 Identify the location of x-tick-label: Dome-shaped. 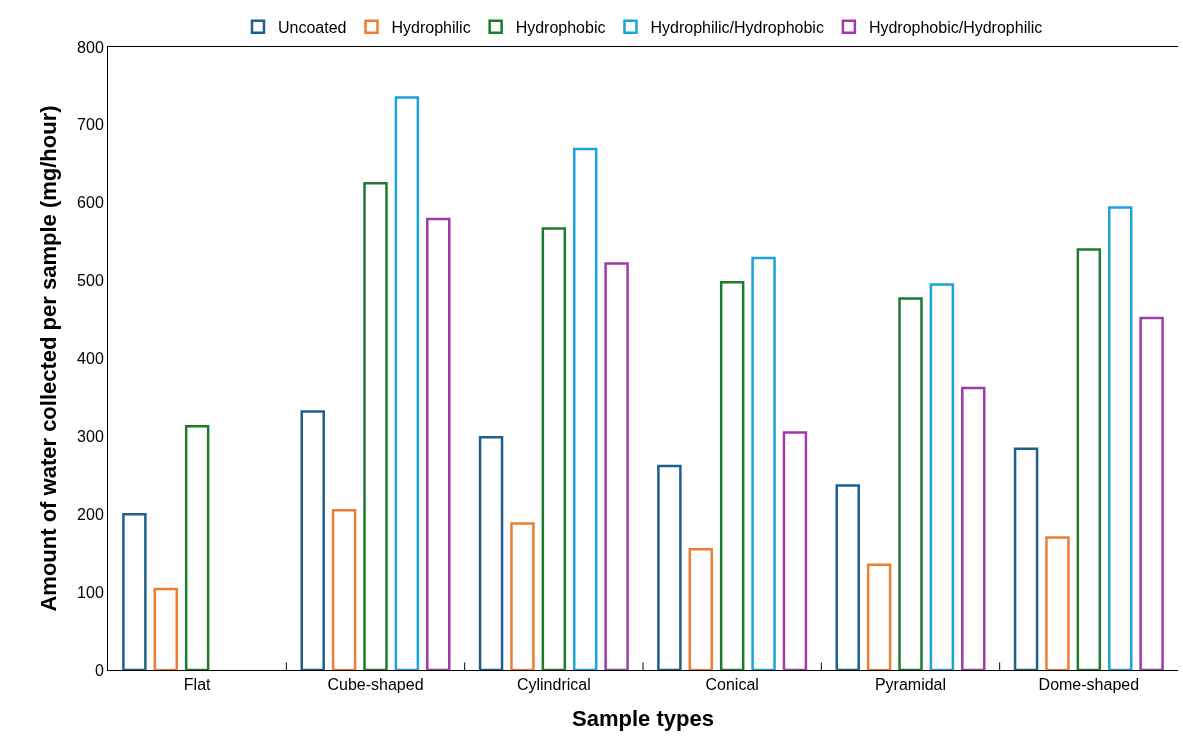
(1089, 685).